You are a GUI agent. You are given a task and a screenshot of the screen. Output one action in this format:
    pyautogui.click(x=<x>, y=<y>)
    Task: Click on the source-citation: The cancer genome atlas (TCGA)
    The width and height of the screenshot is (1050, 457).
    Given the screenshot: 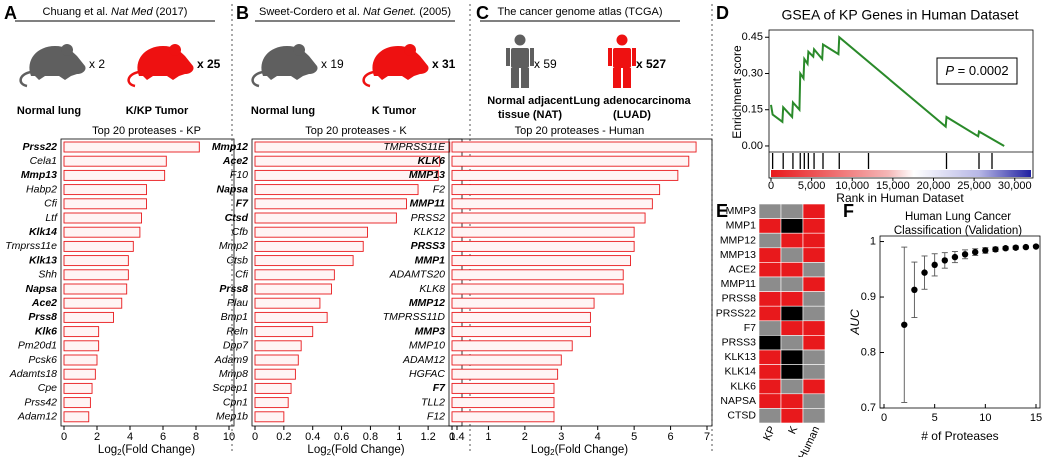 What is the action you would take?
    pyautogui.click(x=579, y=12)
    